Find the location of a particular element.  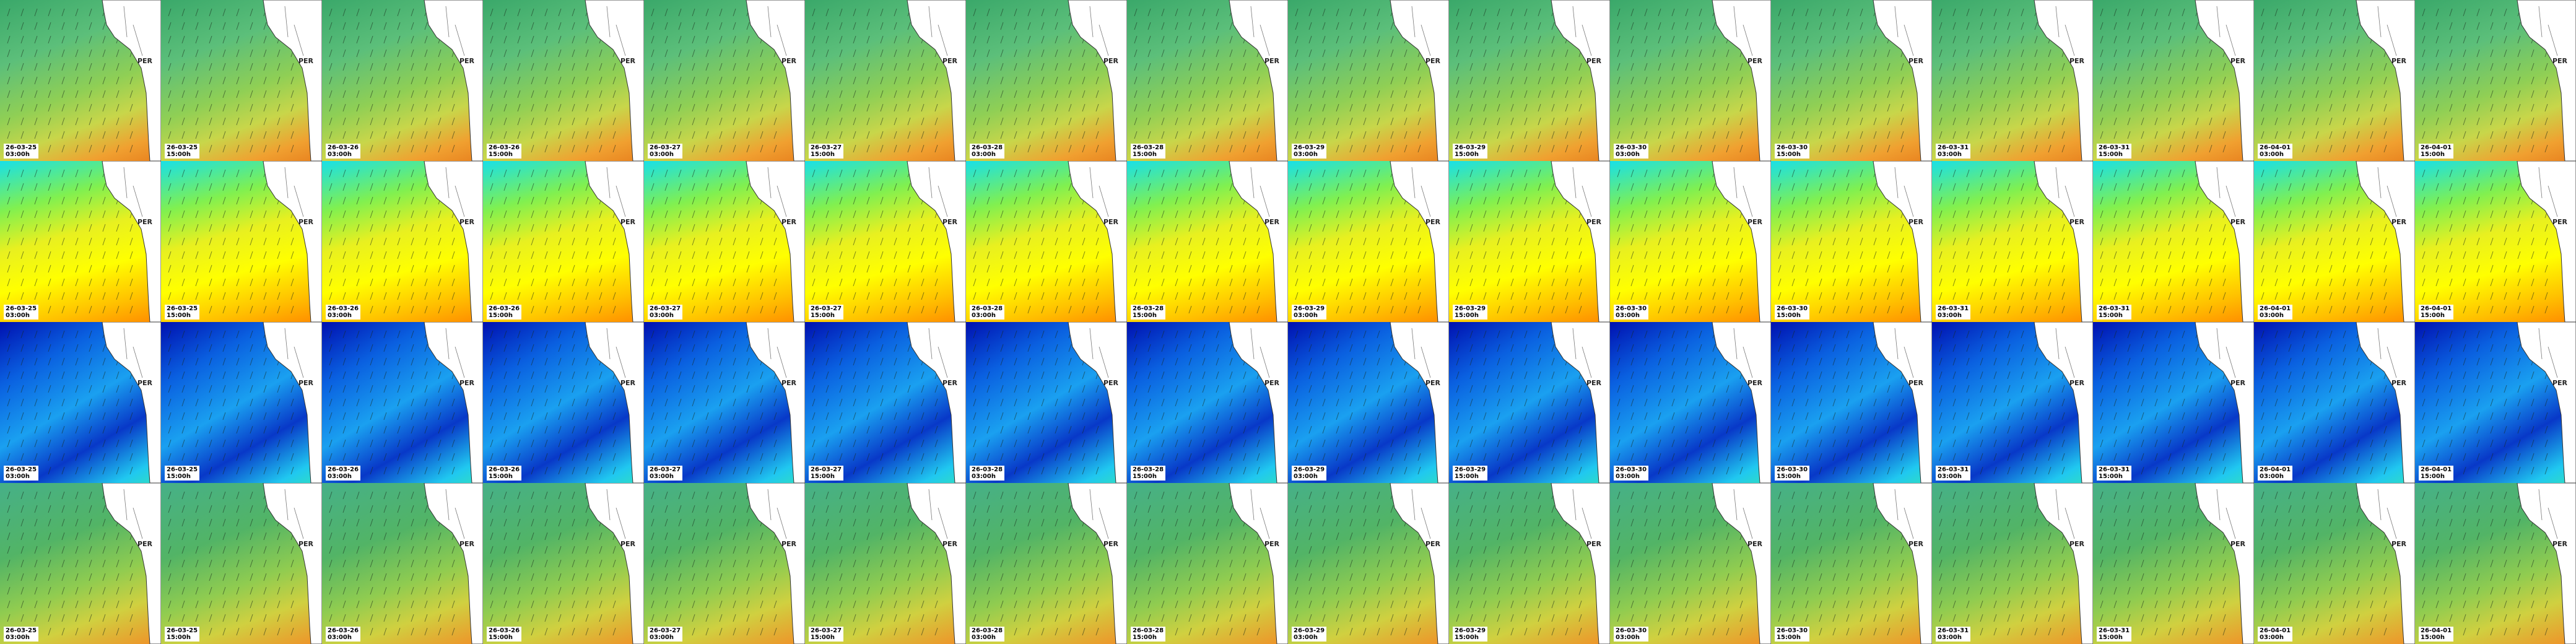

map-tile: PER 26-04-01 03:00h is located at coordinates (2334, 402).